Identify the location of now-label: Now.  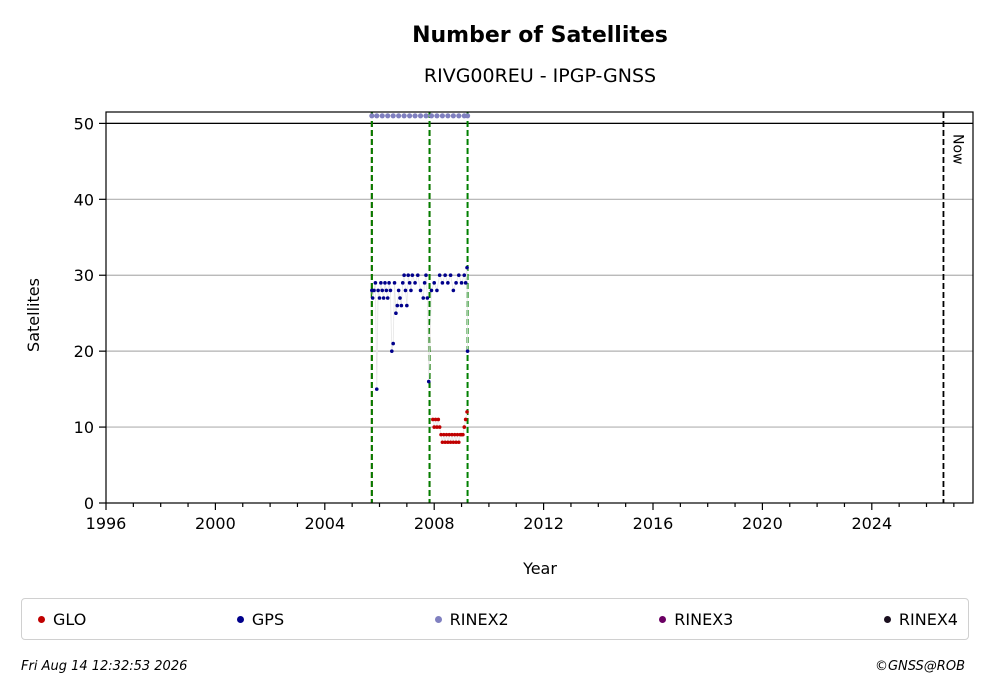
(957, 149).